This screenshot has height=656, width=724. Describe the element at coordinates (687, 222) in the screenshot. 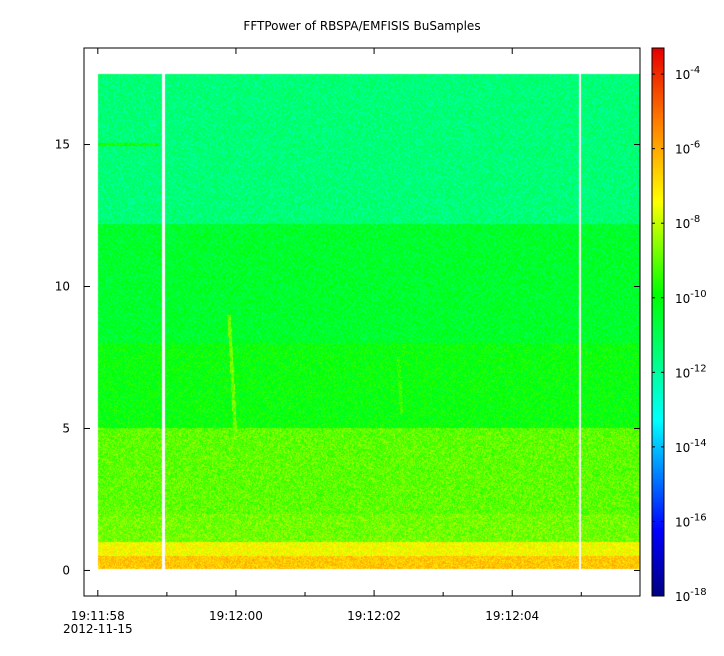

I see `colorbar-tick-label: 10⁻⁸` at that location.